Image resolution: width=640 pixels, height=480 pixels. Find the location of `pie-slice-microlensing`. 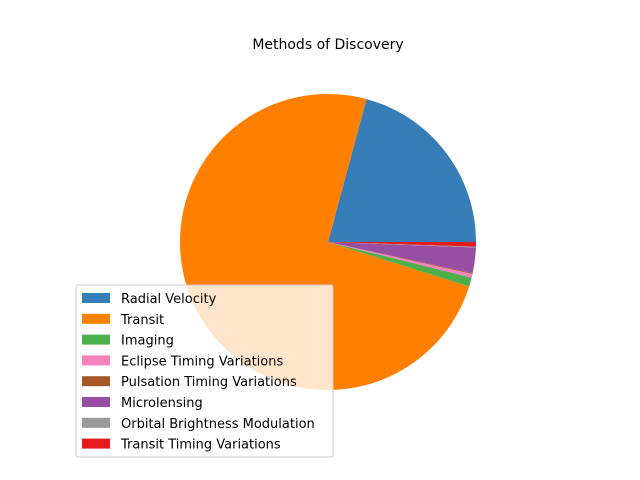

pie-slice-microlensing is located at coordinates (402, 258).